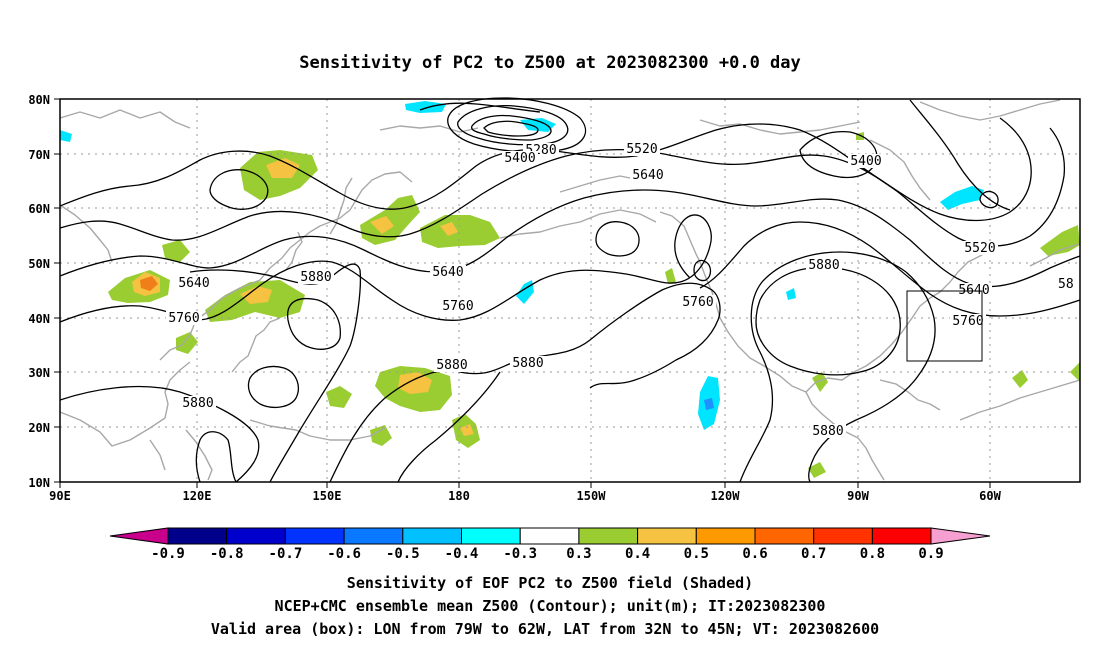  I want to click on colorbar-label: 0.3, so click(578, 554).